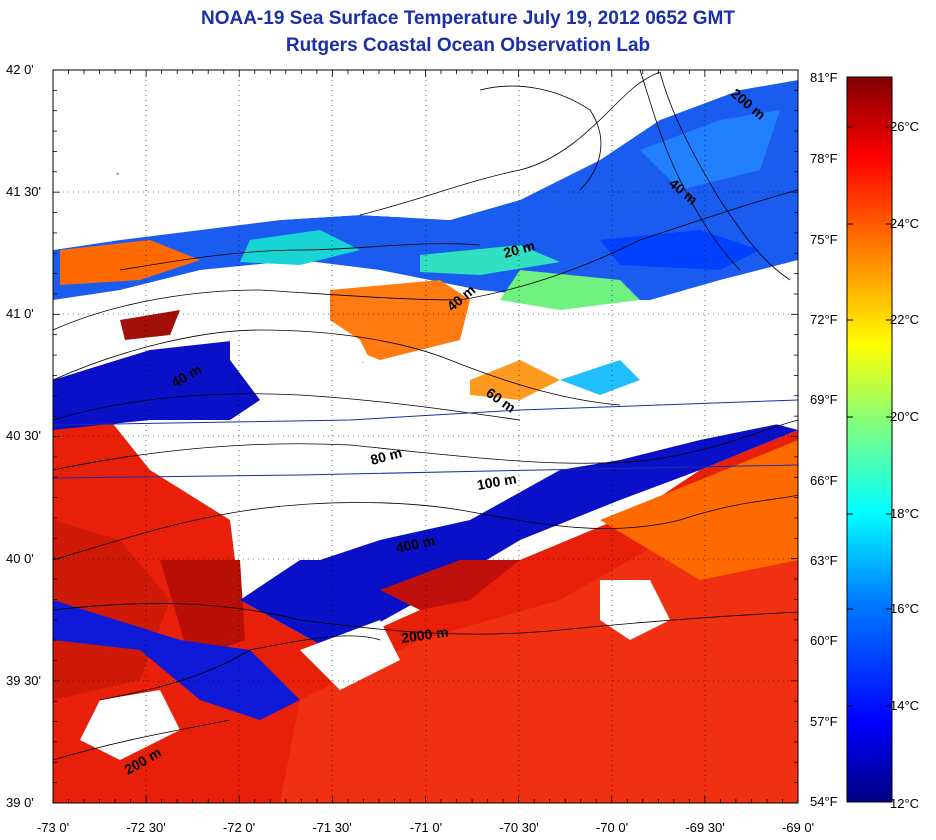 The image size is (936, 840). What do you see at coordinates (824, 399) in the screenshot?
I see `fahrenheit-tick-label: 69°F` at bounding box center [824, 399].